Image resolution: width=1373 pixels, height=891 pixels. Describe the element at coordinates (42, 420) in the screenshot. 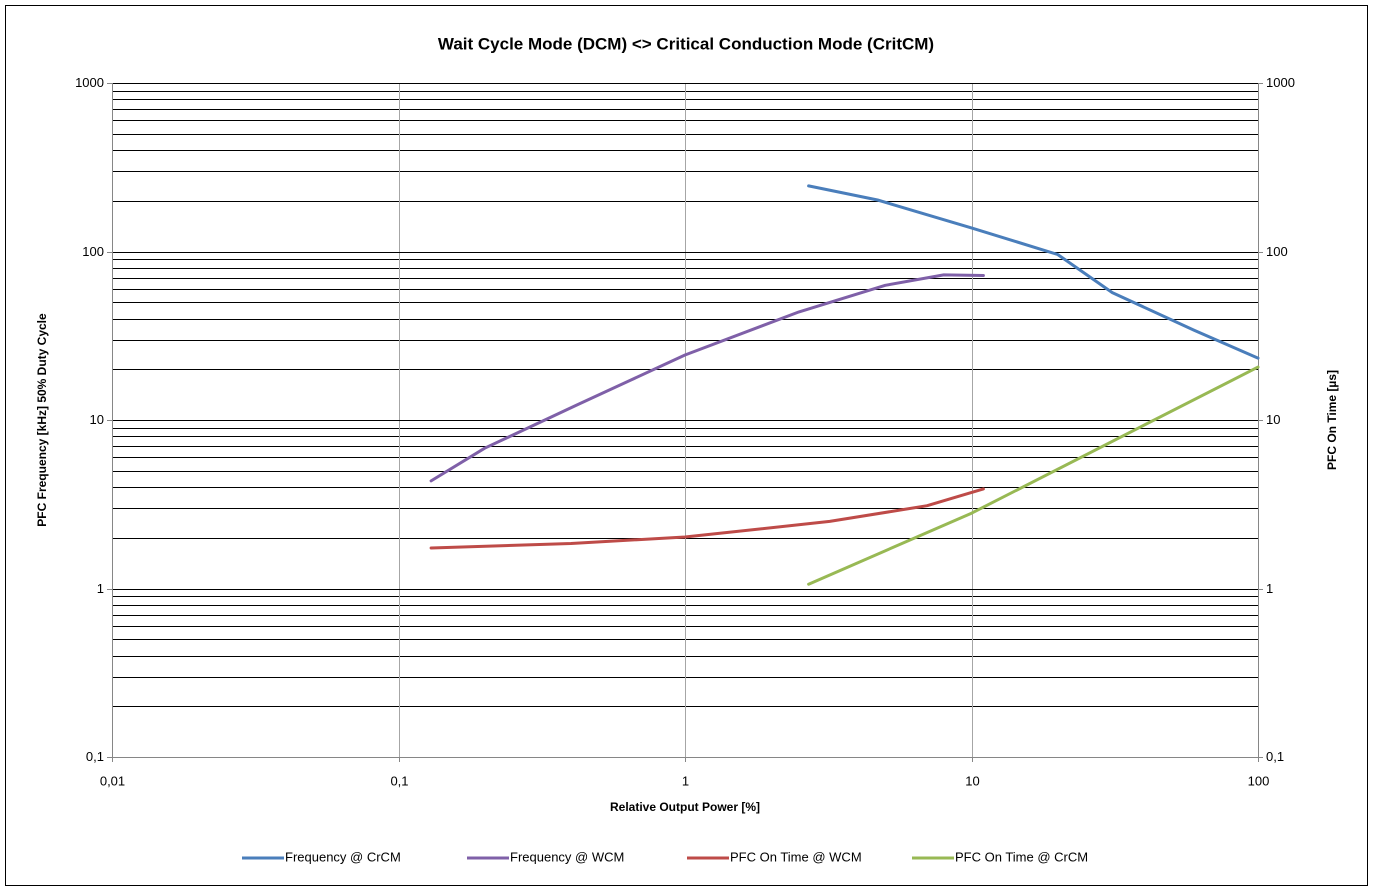

I see `y-axis-title: PFC Frequency [kHz] 50% Duty Cycle` at that location.